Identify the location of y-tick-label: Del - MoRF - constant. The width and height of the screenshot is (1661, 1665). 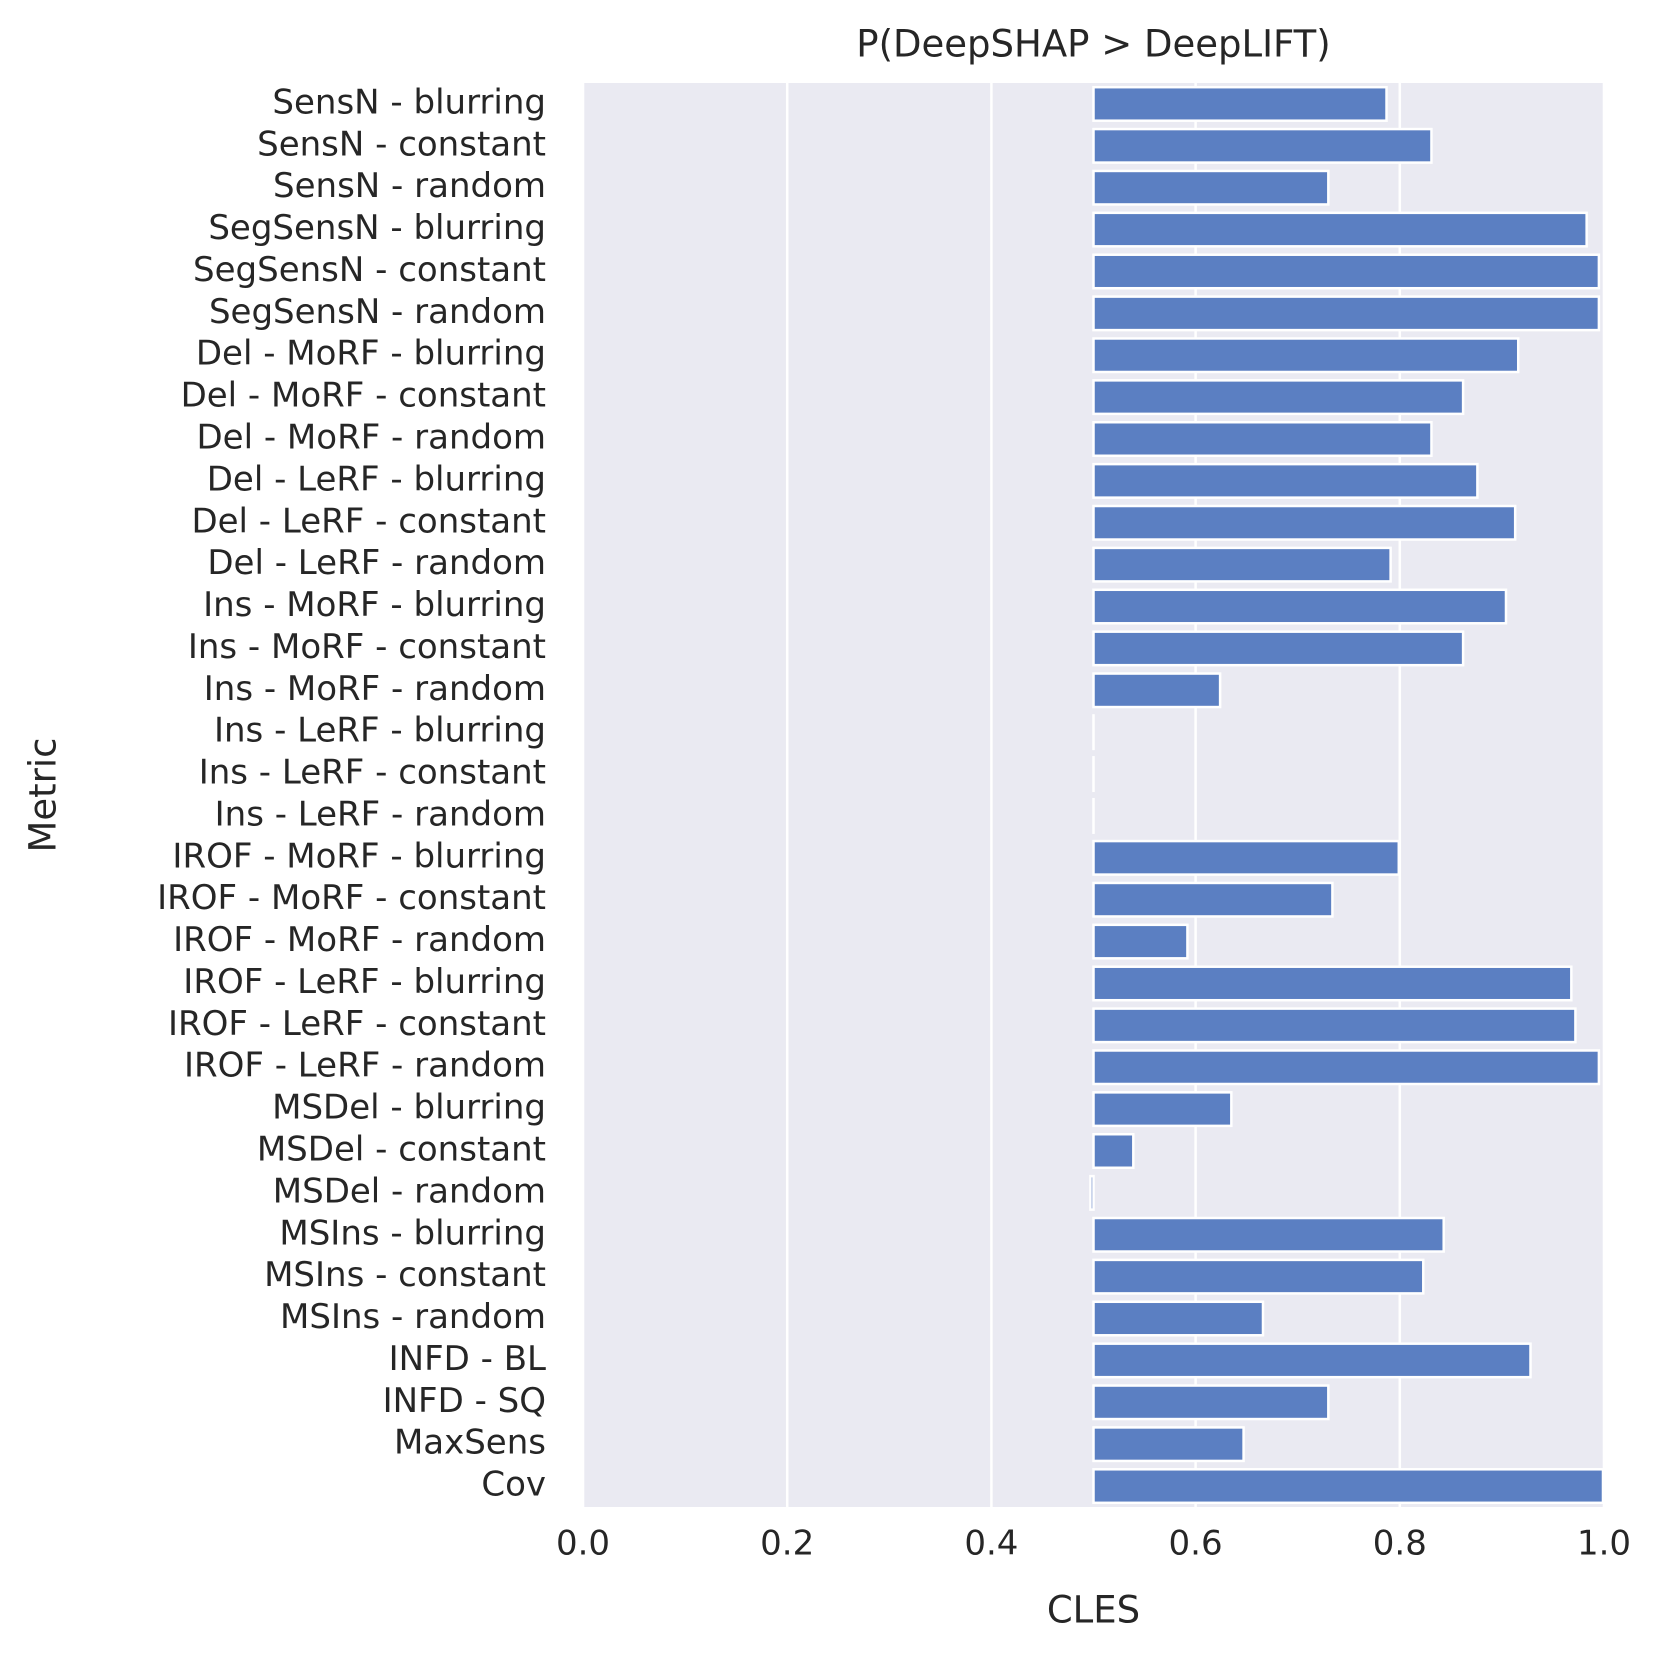
(363, 396).